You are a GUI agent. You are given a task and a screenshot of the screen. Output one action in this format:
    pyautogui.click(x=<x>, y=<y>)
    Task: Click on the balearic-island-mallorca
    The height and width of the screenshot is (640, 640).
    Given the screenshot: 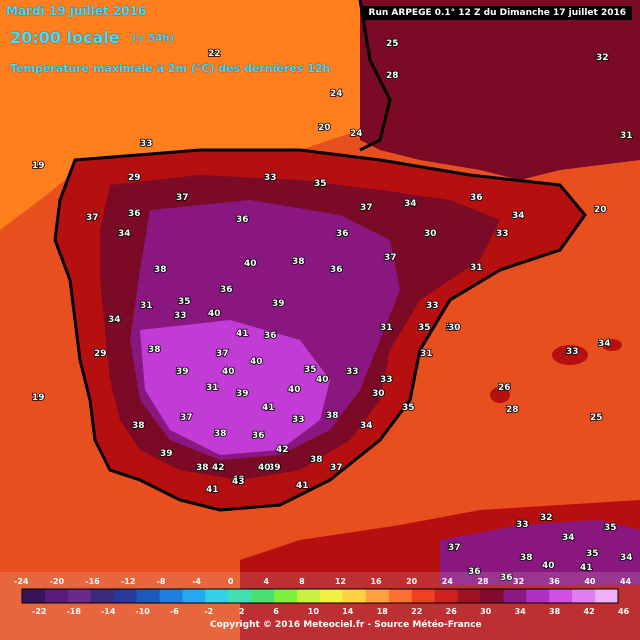 What is the action you would take?
    pyautogui.click(x=570, y=355)
    